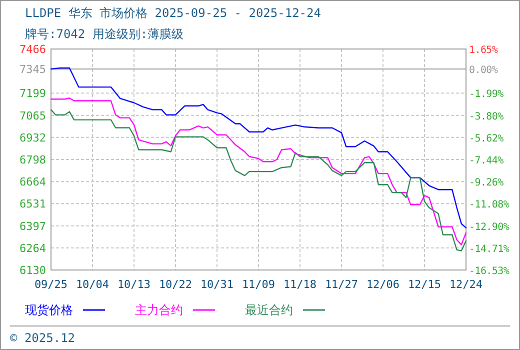 The height and width of the screenshot is (350, 520). I want to click on y-tick-label: 6531, so click(33, 204).